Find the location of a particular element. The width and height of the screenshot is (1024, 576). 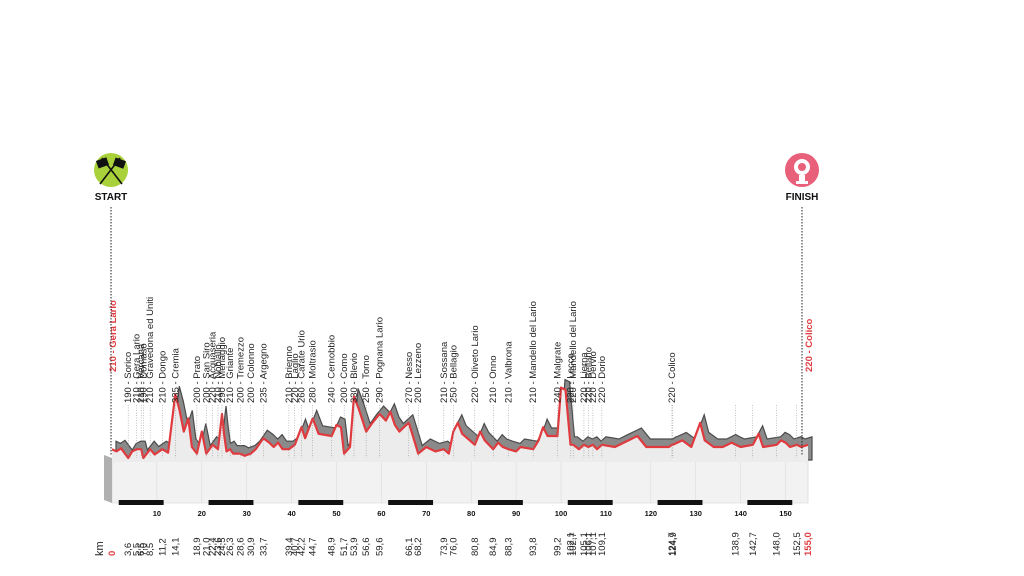

km-marker: 5,5 is located at coordinates (137, 549).